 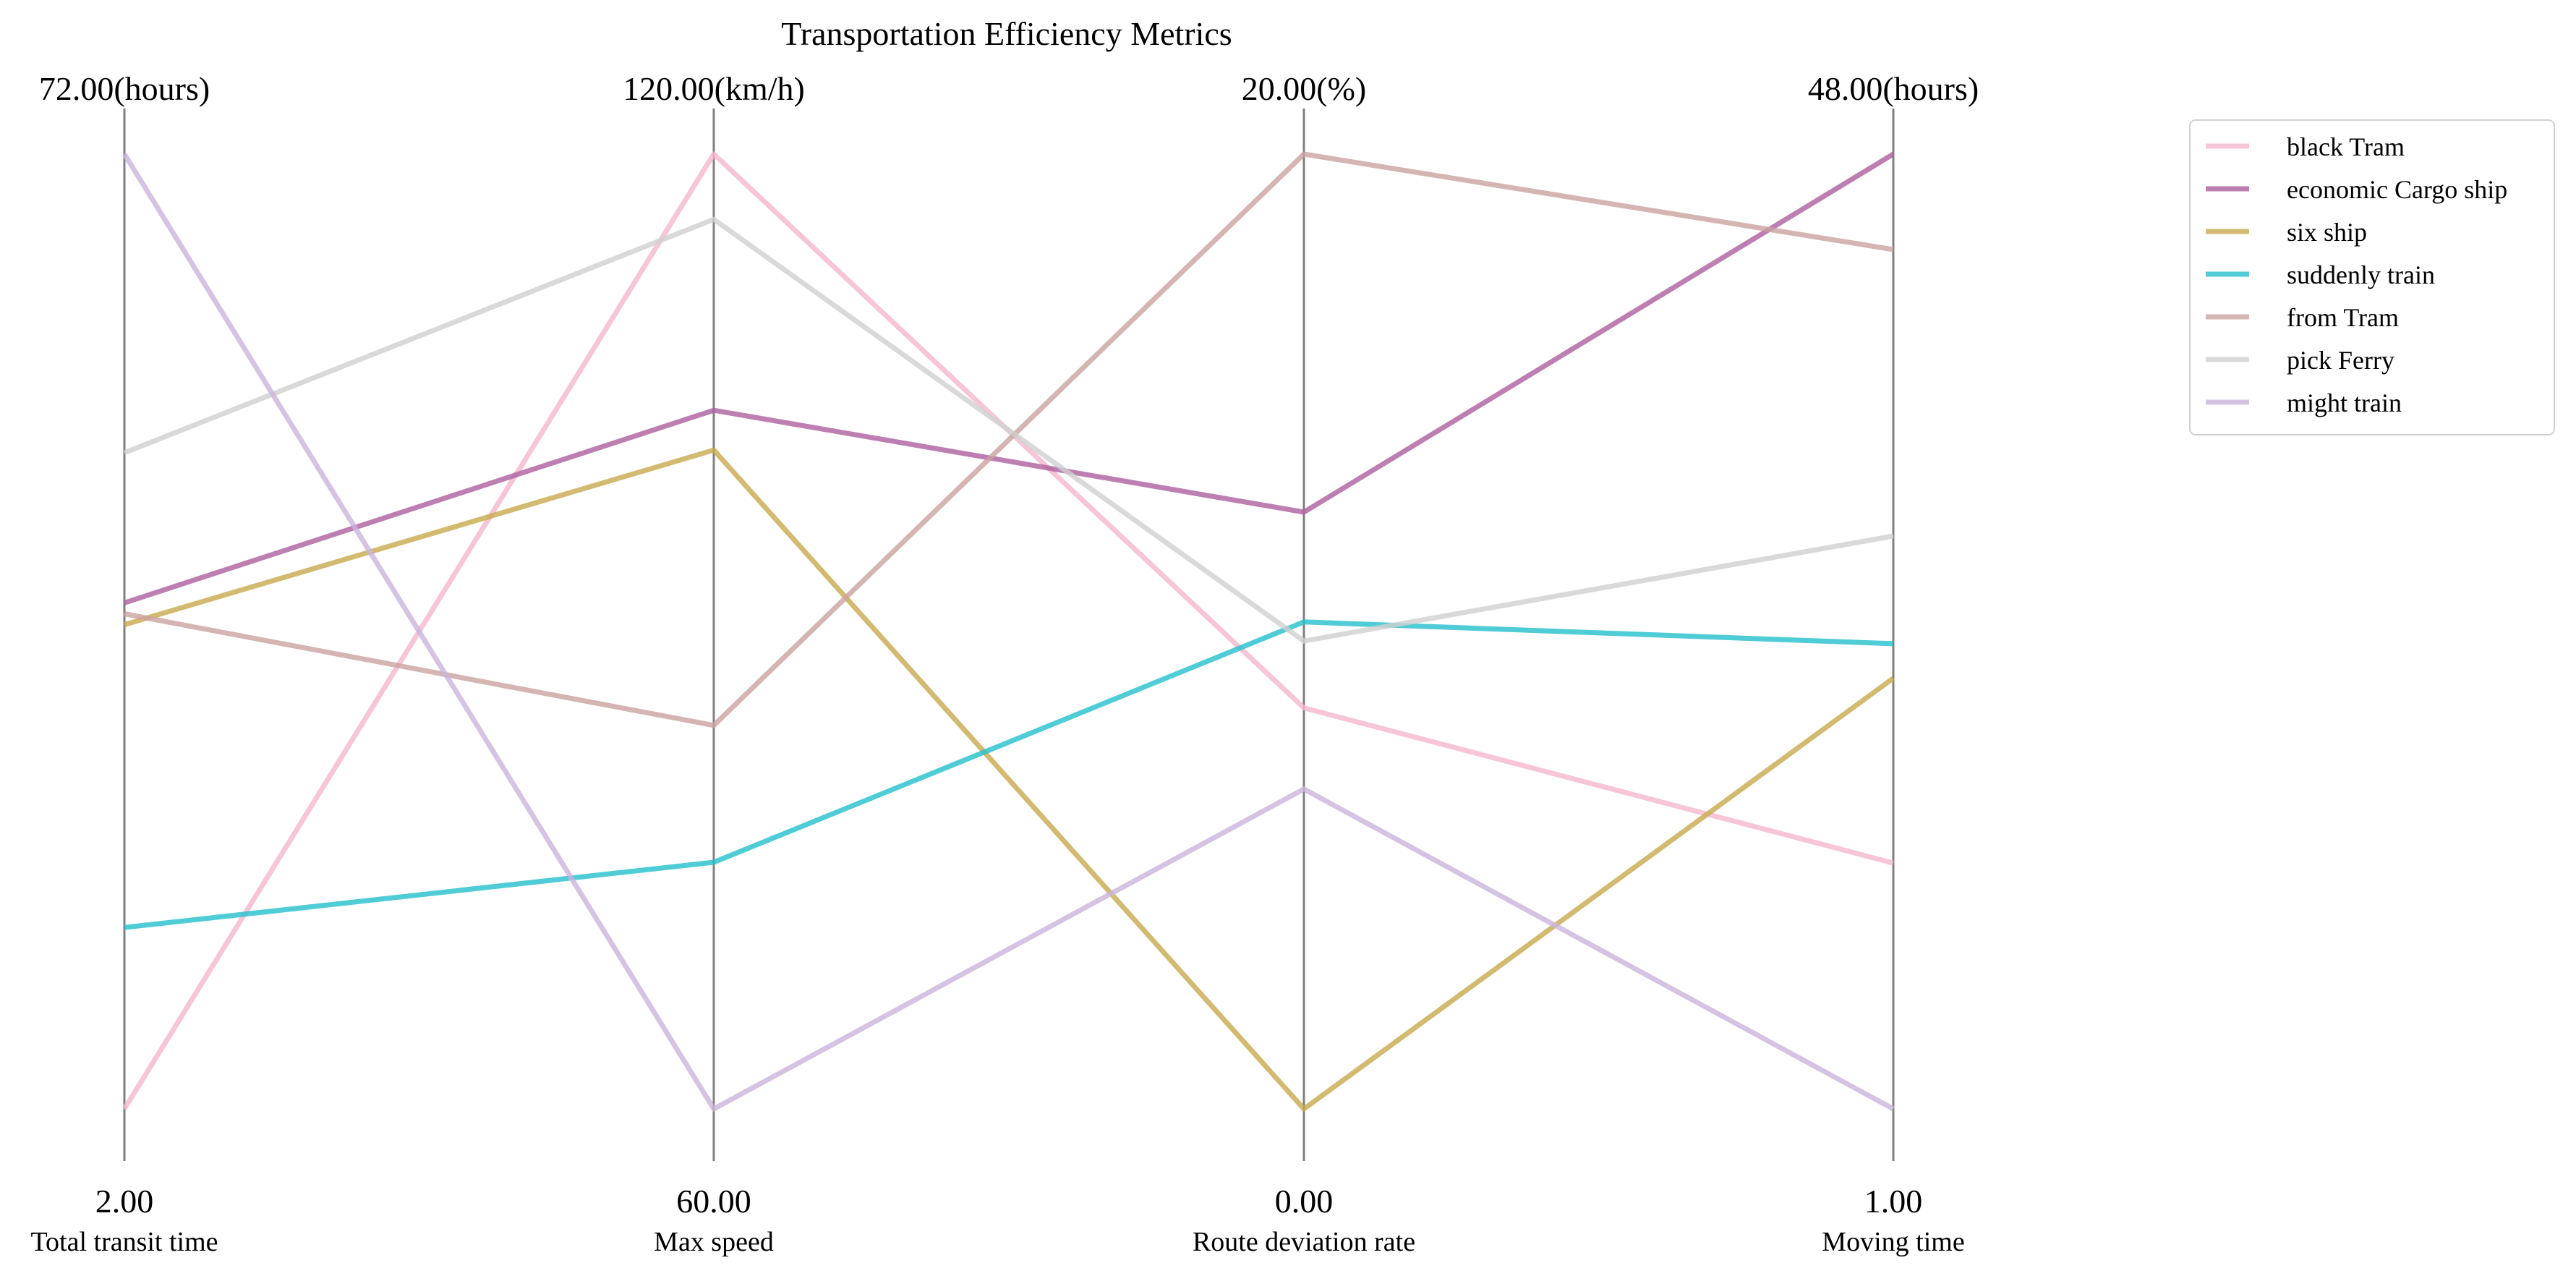 What do you see at coordinates (2346, 146) in the screenshot?
I see `legend-label-black-tram: black Tram` at bounding box center [2346, 146].